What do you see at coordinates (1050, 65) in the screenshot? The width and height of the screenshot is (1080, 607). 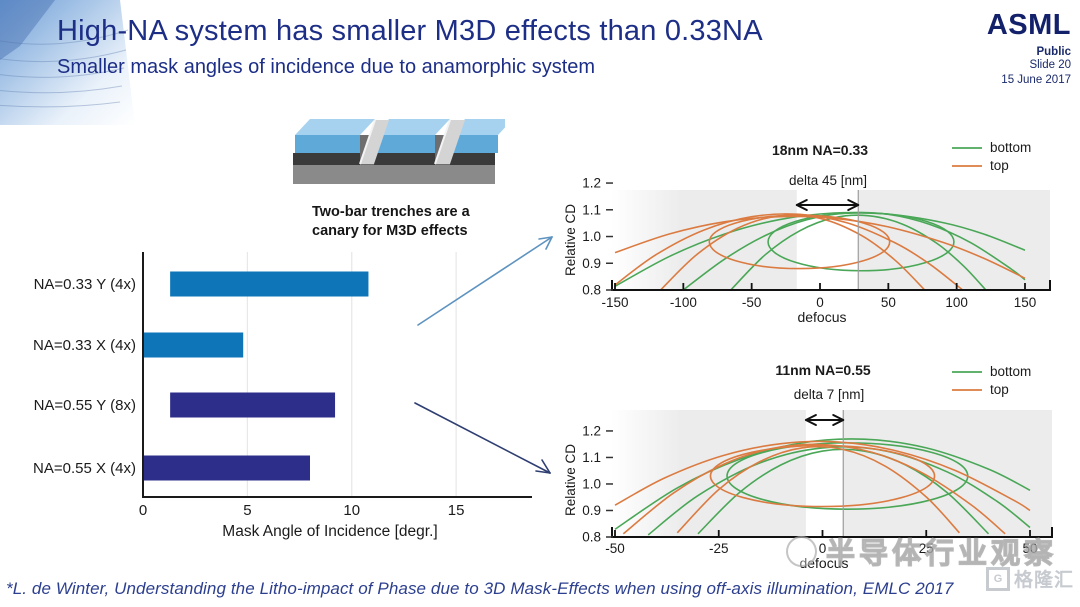 I see `slide-number: Slide 20` at bounding box center [1050, 65].